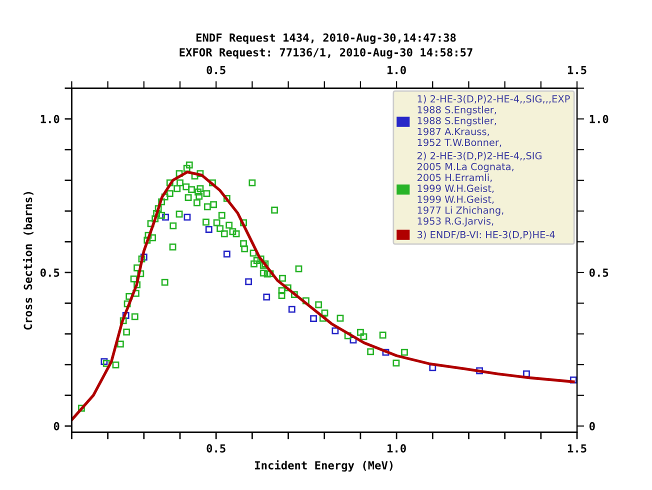 This screenshot has width=652, height=490. Describe the element at coordinates (598, 272) in the screenshot. I see `y2-tick-label: 0.5` at that location.